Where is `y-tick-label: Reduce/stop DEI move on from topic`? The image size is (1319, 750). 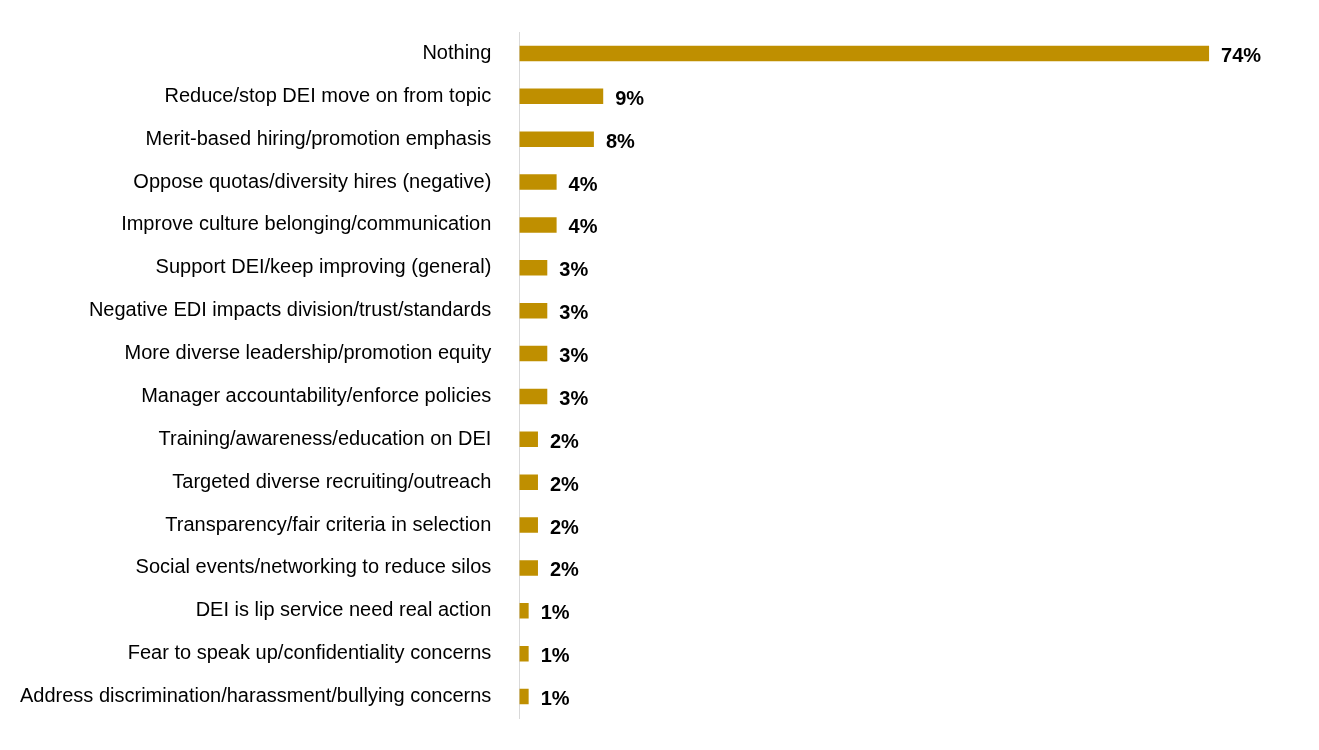
y-tick-label: Reduce/stop DEI move on from topic is located at coordinates (328, 94).